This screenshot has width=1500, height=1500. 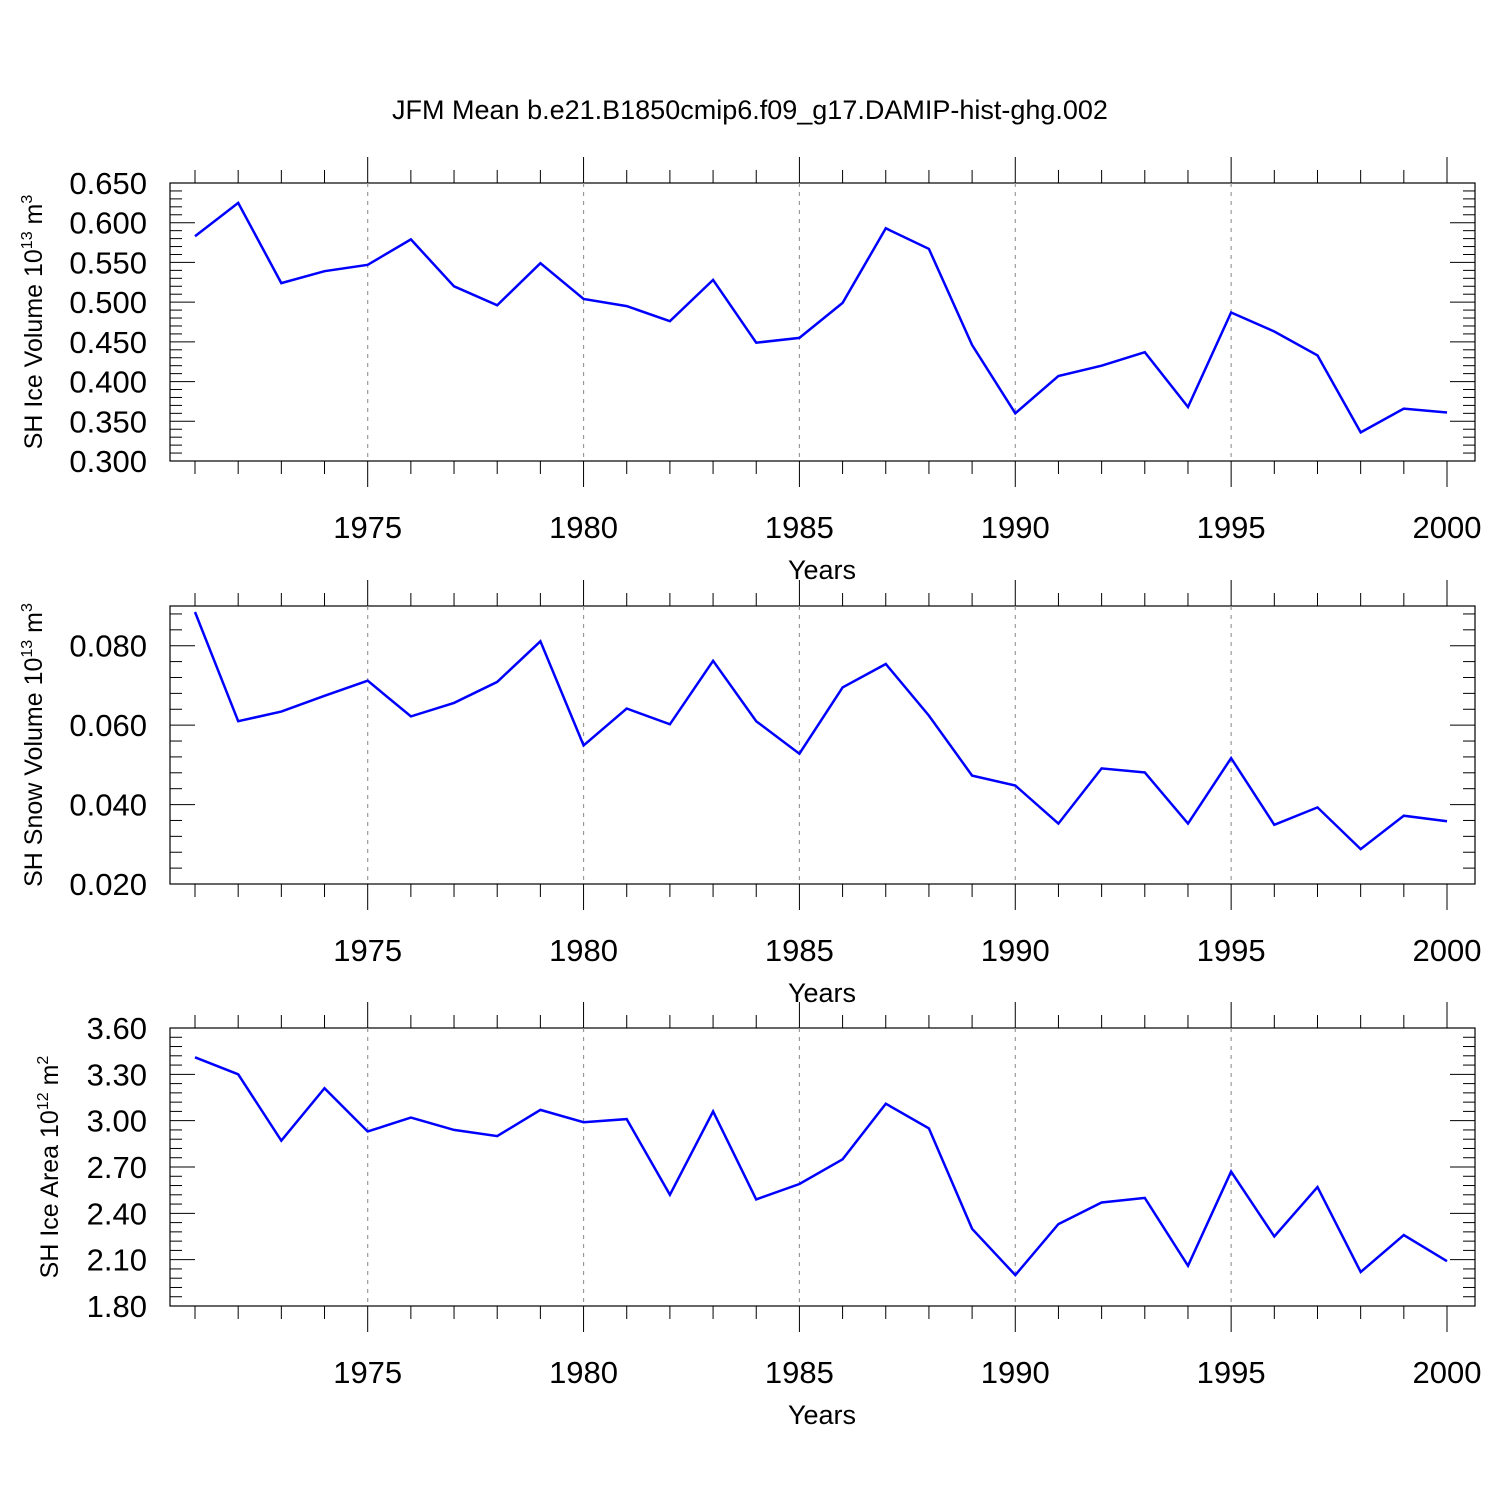 What do you see at coordinates (108, 183) in the screenshot?
I see `y-tick-label: 0.650` at bounding box center [108, 183].